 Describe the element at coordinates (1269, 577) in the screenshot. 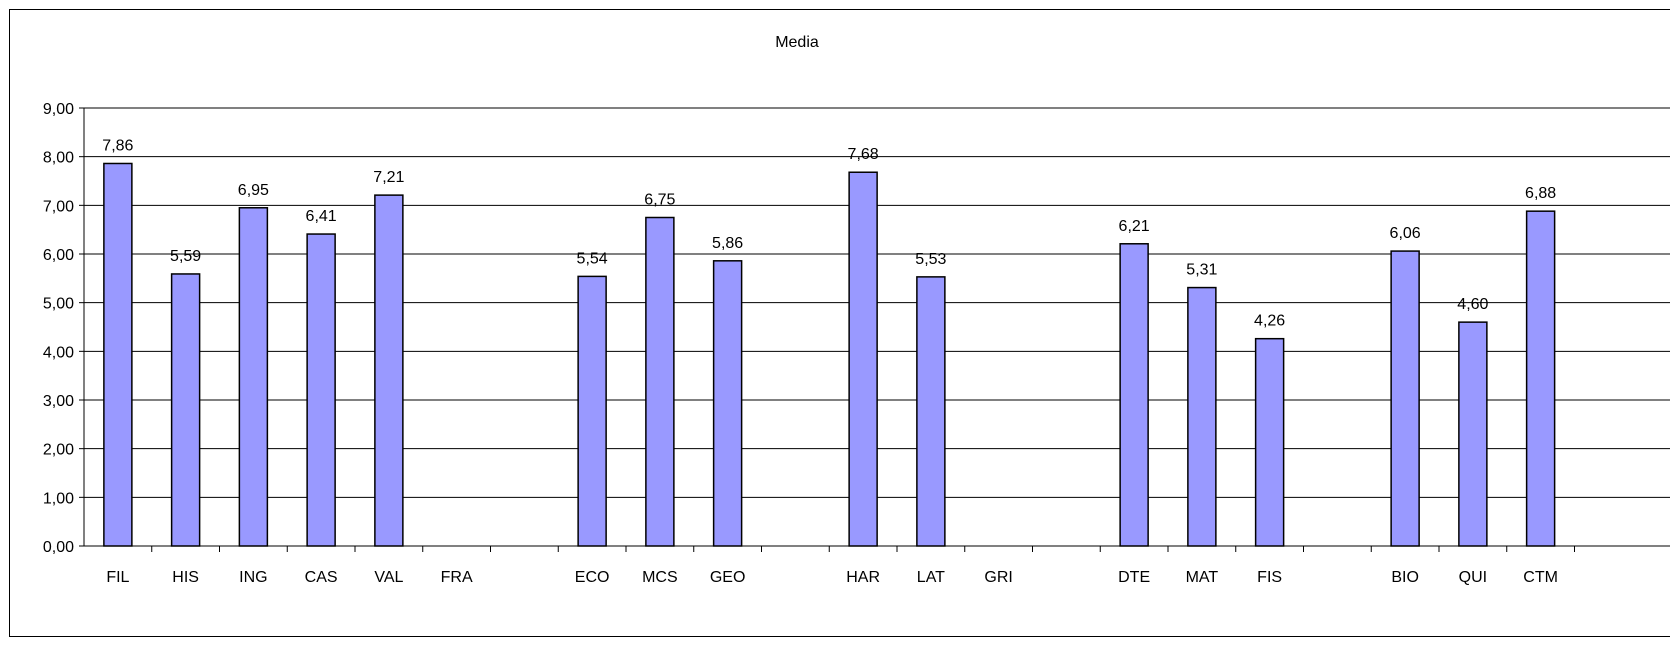

I see `x-tick-label: FIS` at that location.